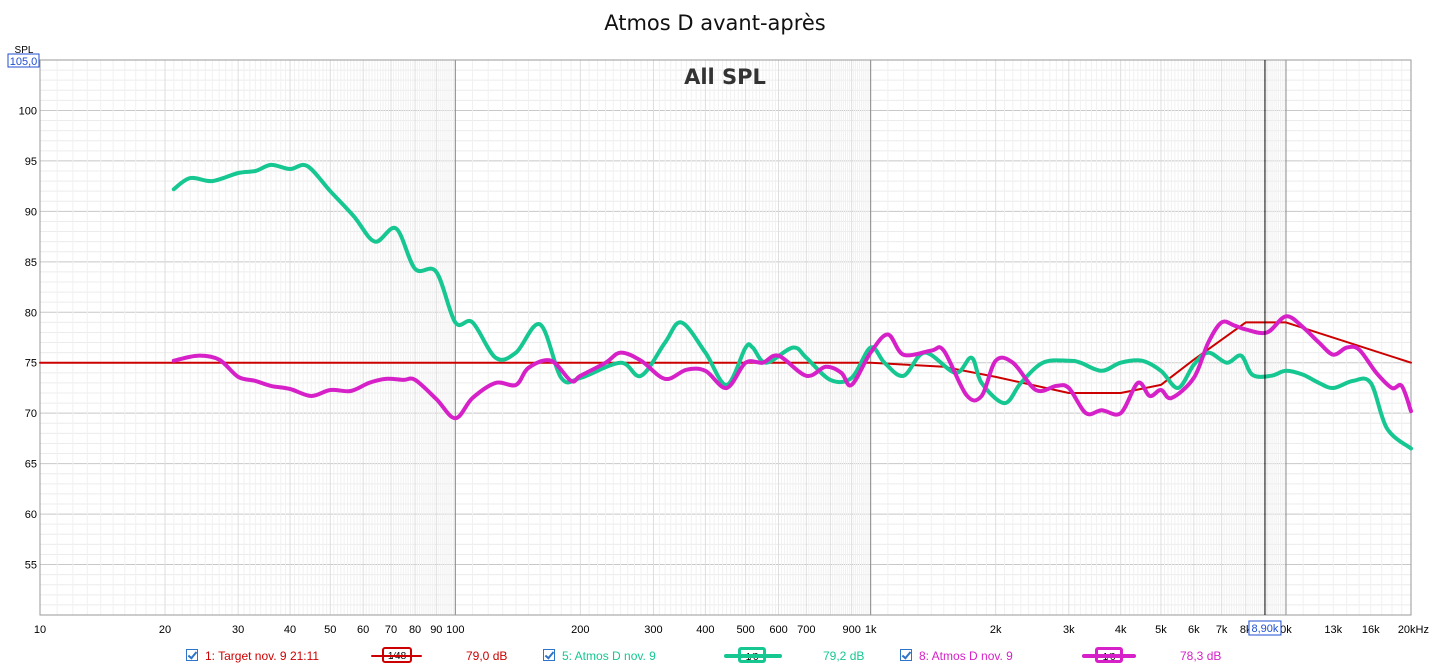  I want to click on series-5-checkbox, so click(549, 655).